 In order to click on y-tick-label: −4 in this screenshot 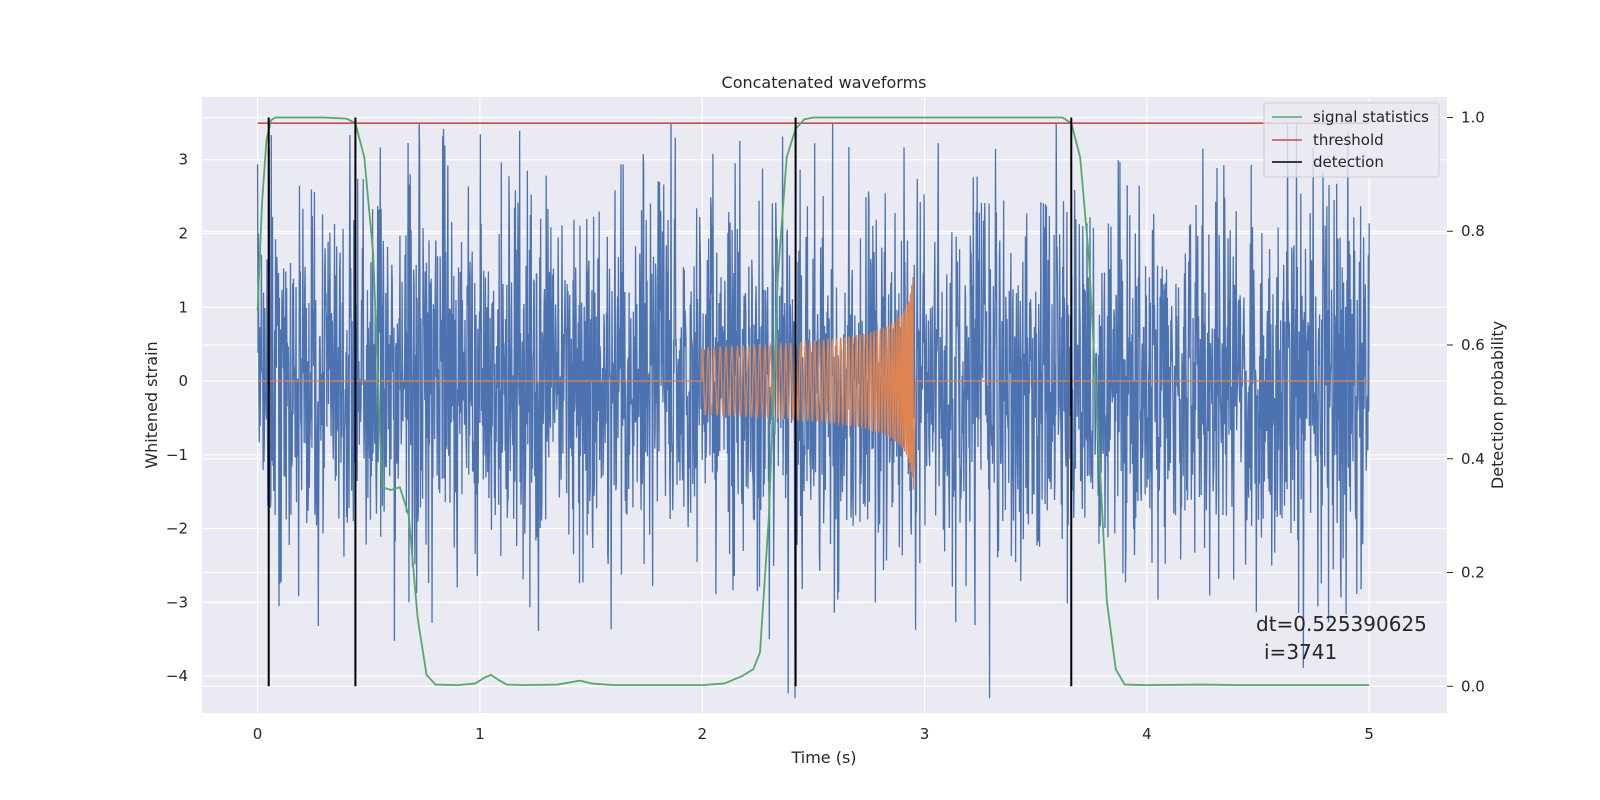, I will do `click(177, 676)`.